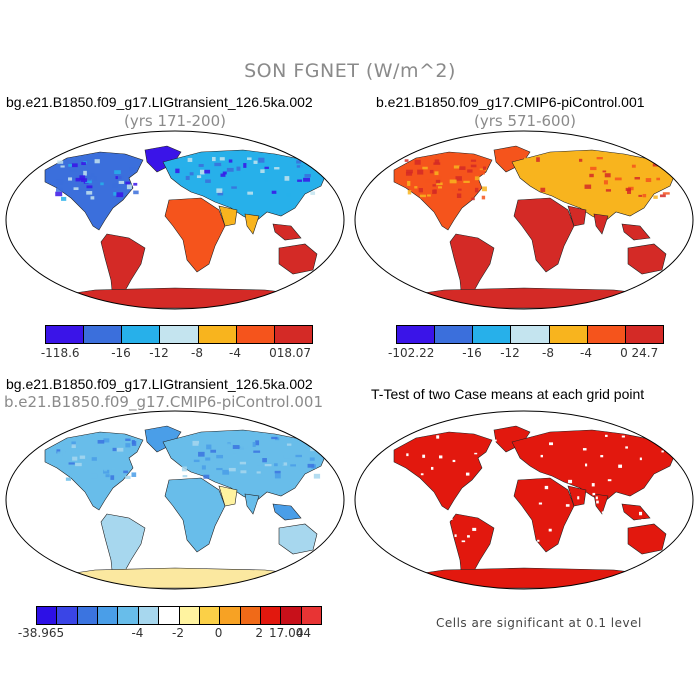  I want to click on landmass-northAmerica, so click(443, 471).